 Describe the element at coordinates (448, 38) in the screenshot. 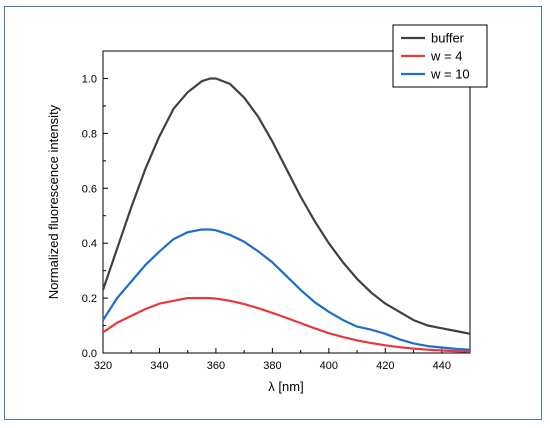

I see `legend-label-0: buffer` at that location.